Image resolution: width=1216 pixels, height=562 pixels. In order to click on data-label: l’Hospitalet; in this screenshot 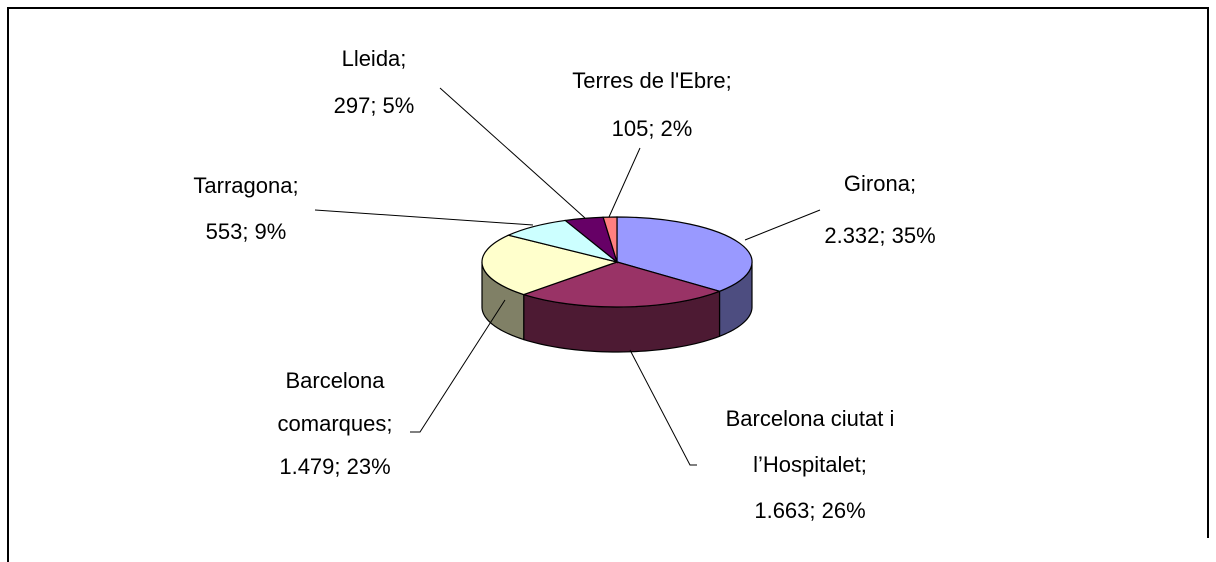, I will do `click(810, 464)`.